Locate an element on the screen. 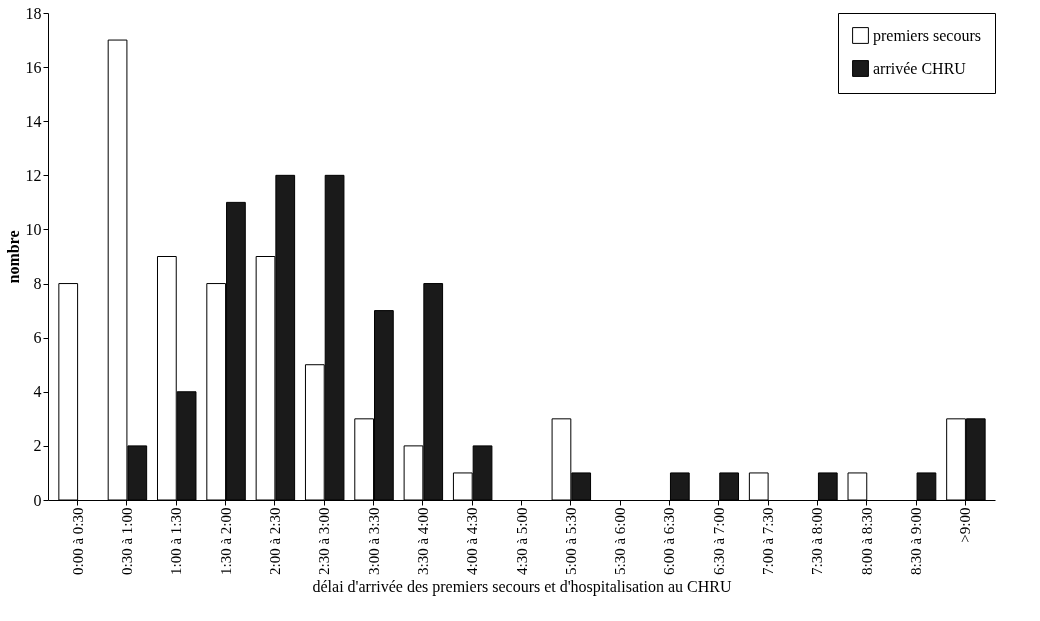  x-tick-label: 2:30 à 3:00 is located at coordinates (324, 541).